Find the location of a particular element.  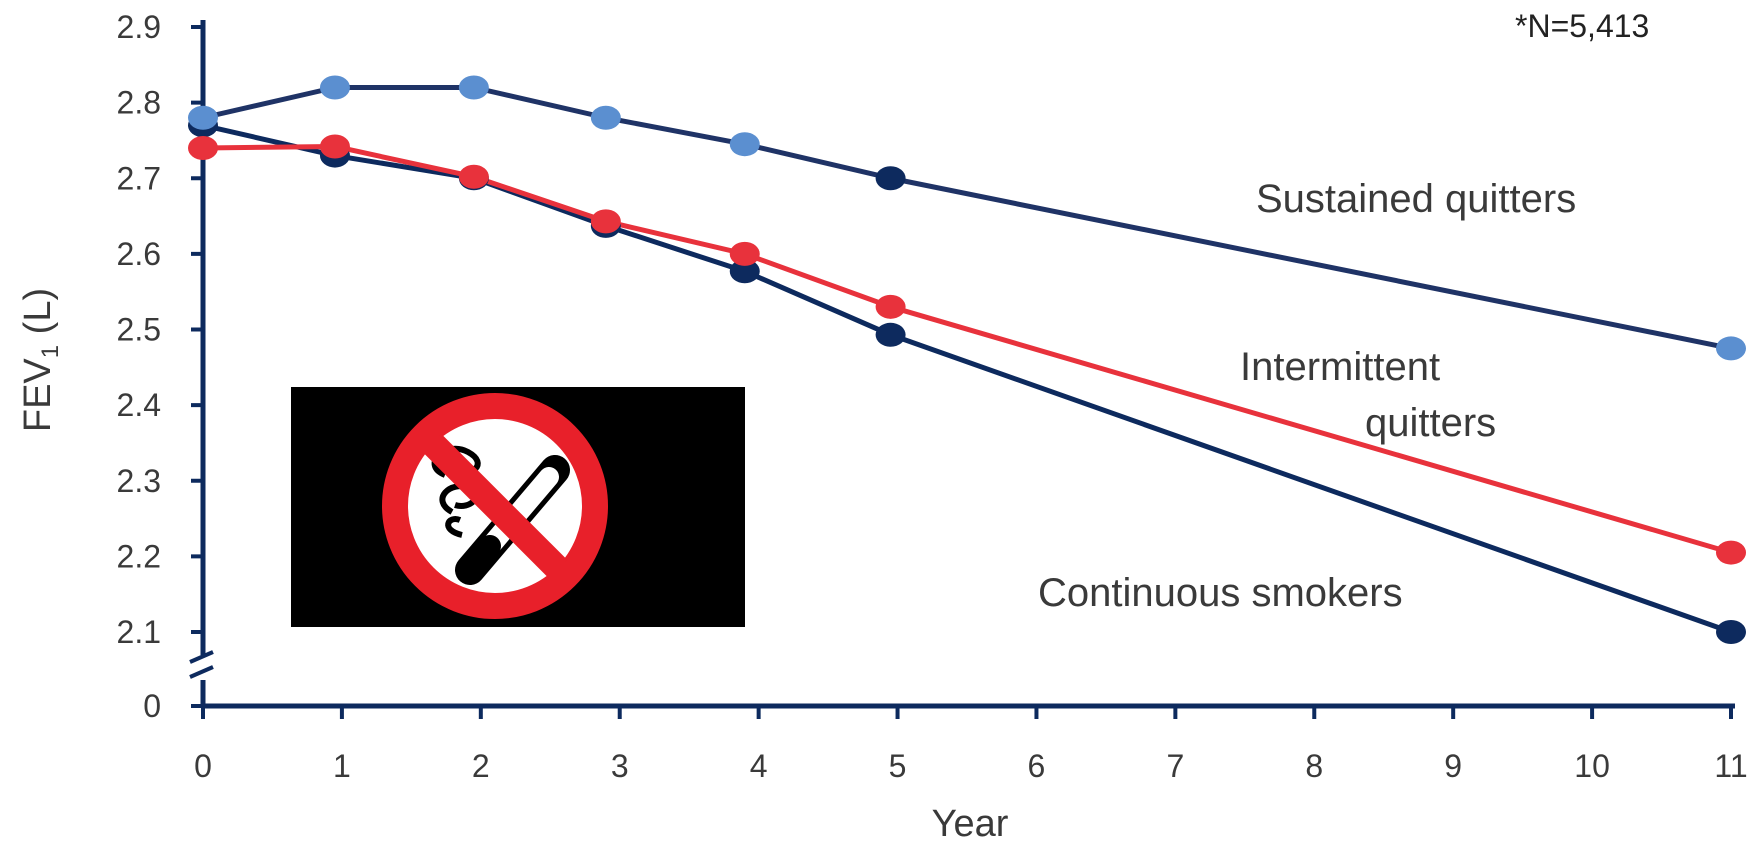

x-tick-label: 5 is located at coordinates (898, 766).